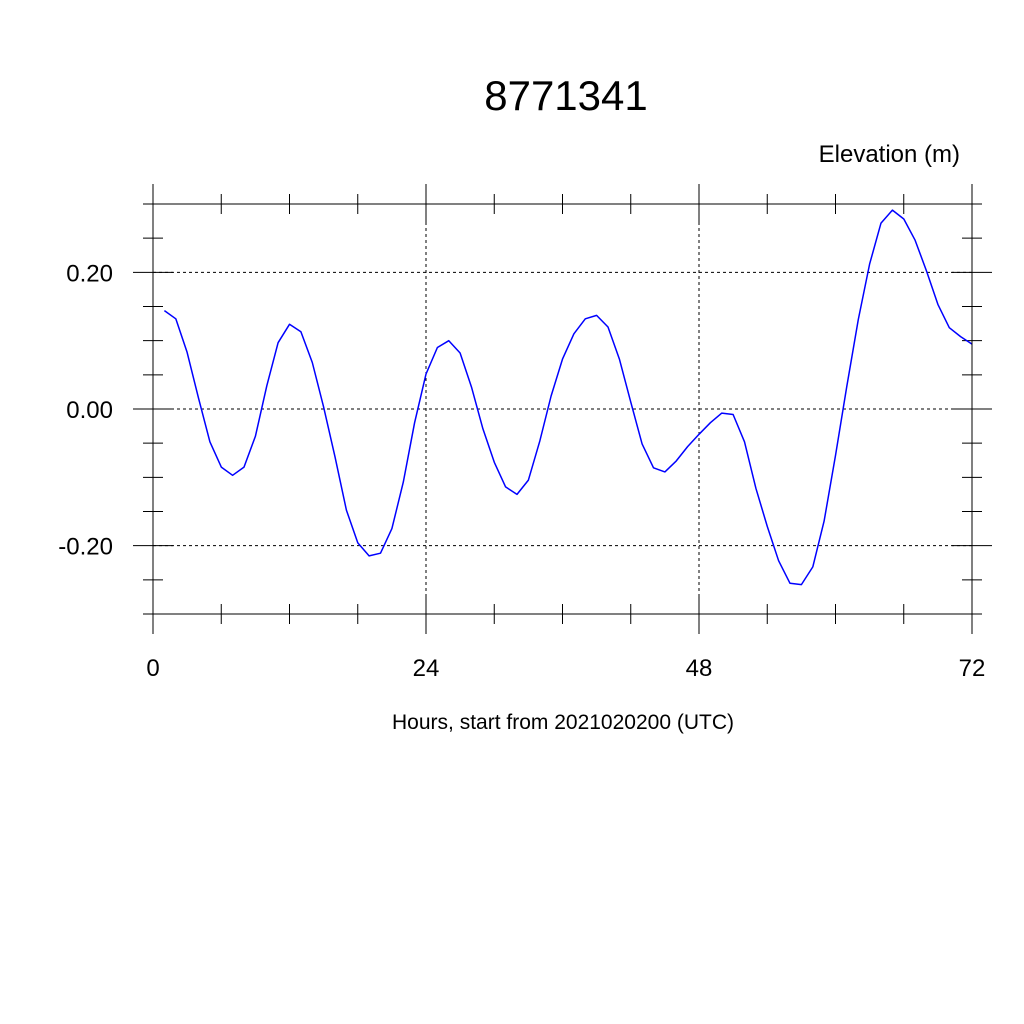 The height and width of the screenshot is (1024, 1024). What do you see at coordinates (89, 410) in the screenshot?
I see `y-tick-label: 0.00` at bounding box center [89, 410].